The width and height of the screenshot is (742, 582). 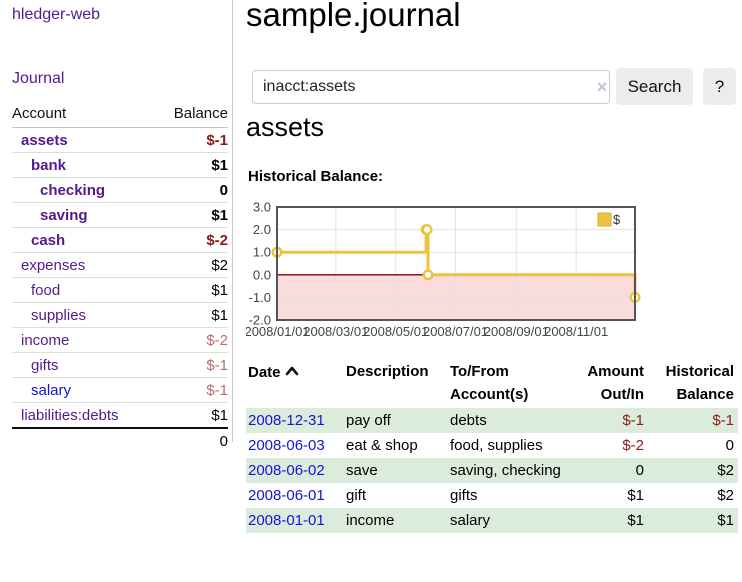 I want to click on transaction-row: 2008-06-02 save saving, checking 0 $2, so click(x=492, y=470).